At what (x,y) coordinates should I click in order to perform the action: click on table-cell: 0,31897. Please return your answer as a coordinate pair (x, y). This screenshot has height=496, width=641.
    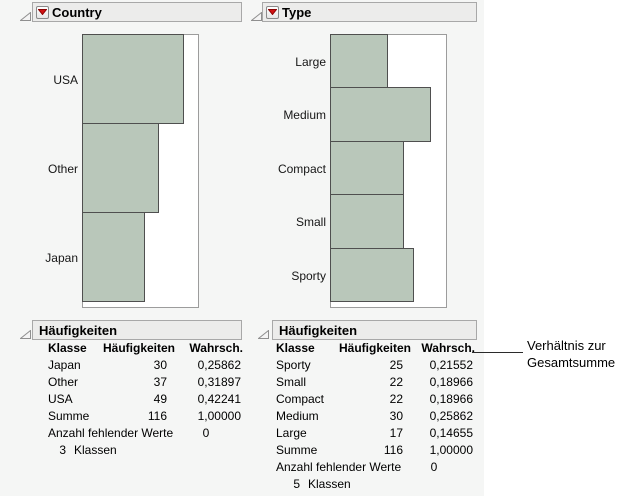
    Looking at the image, I should click on (219, 382).